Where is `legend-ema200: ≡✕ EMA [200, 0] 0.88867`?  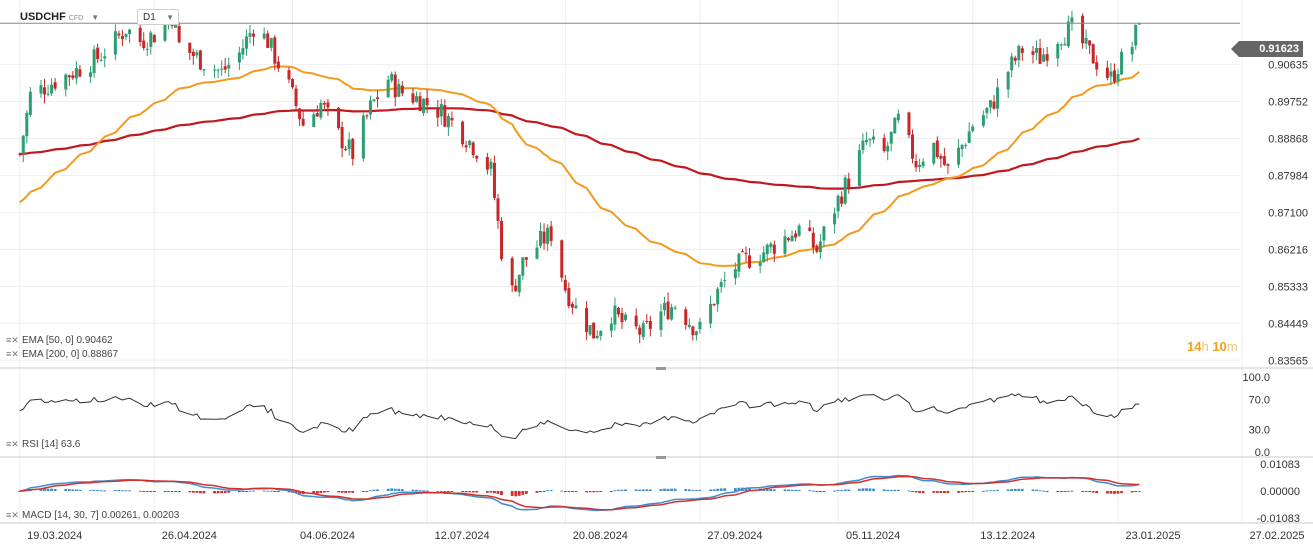 legend-ema200: ≡✕ EMA [200, 0] 0.88867 is located at coordinates (62, 354).